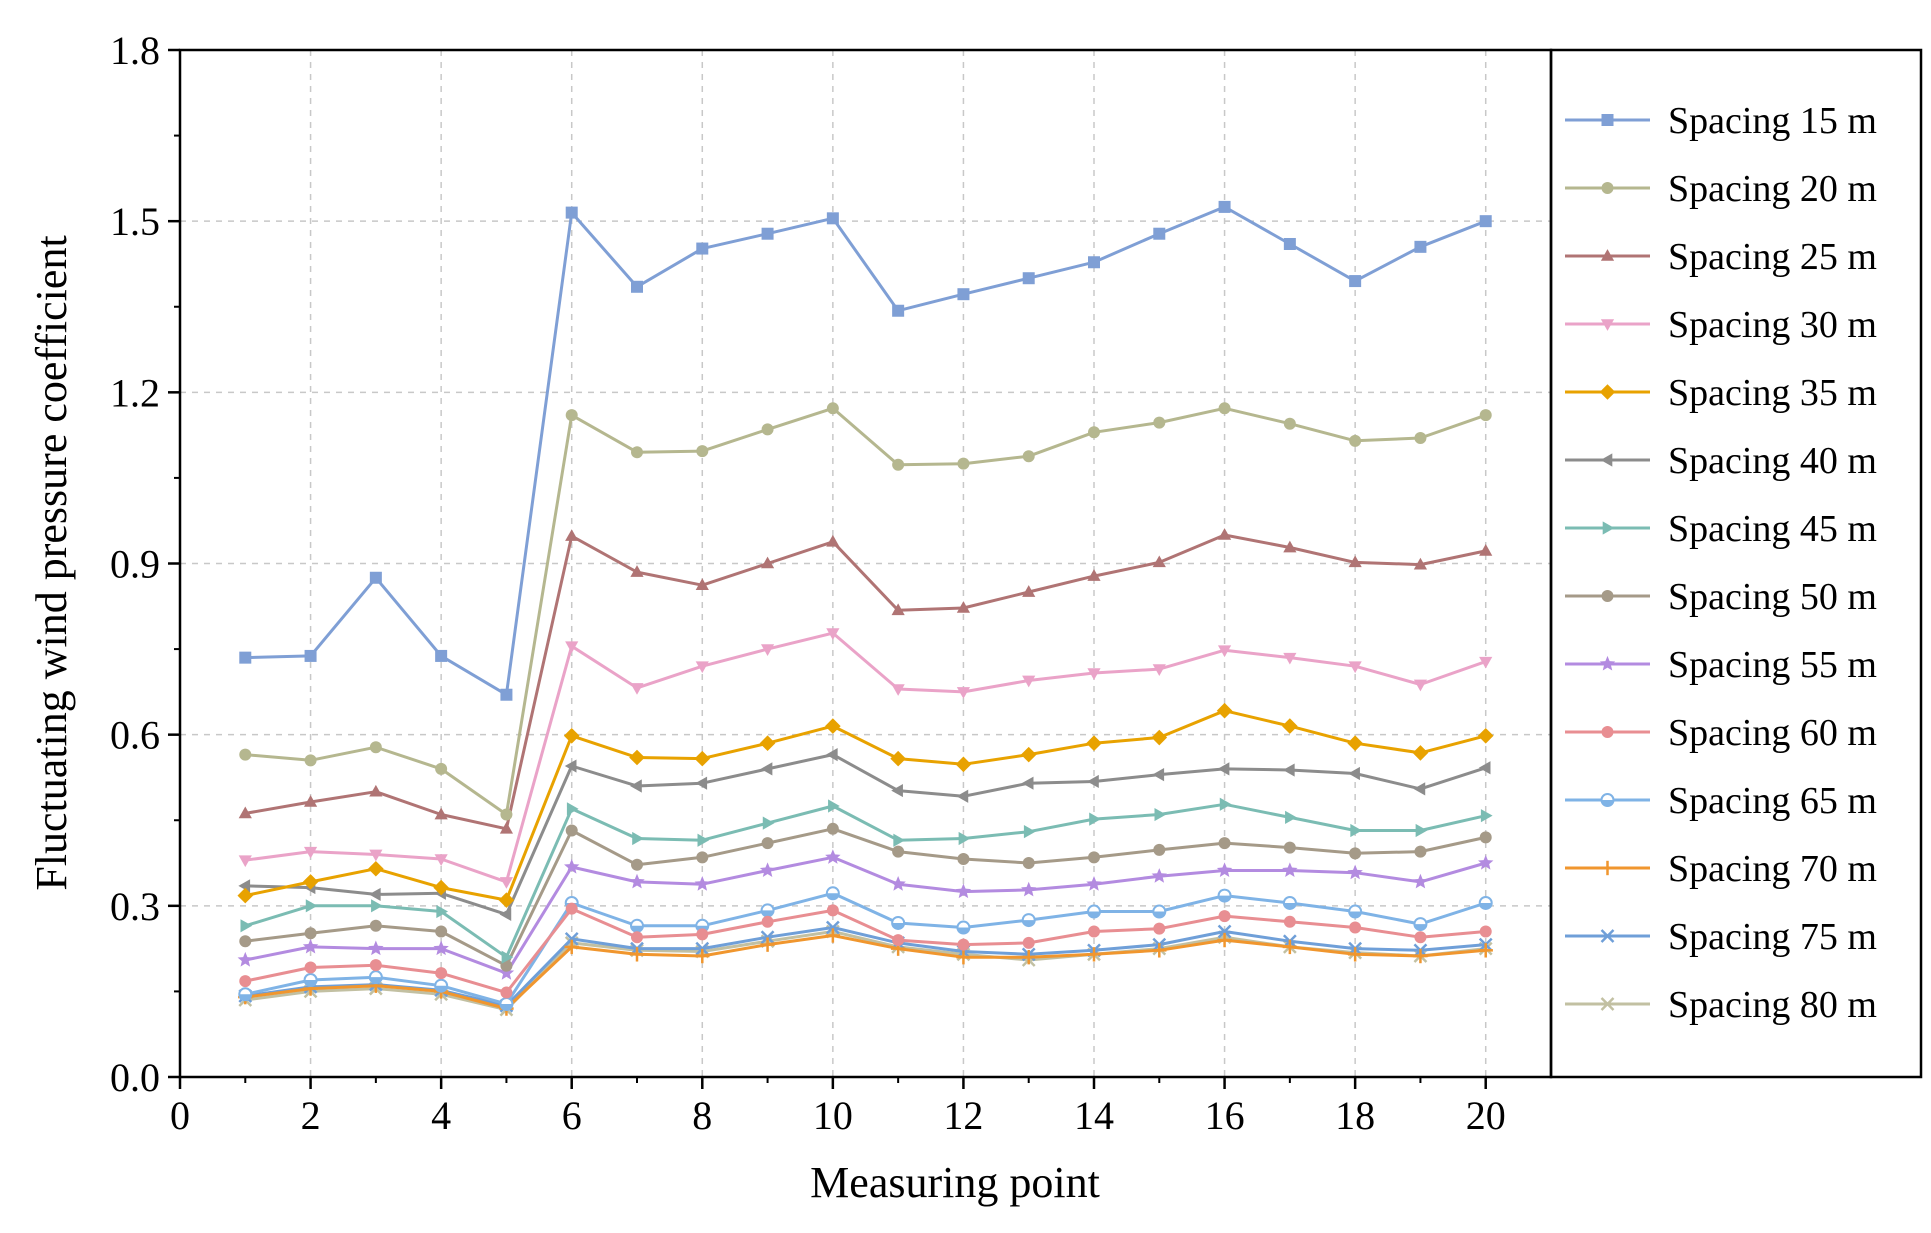 This screenshot has width=1931, height=1233. Describe the element at coordinates (1772, 801) in the screenshot. I see `legend-label: Spacing 65 m` at that location.